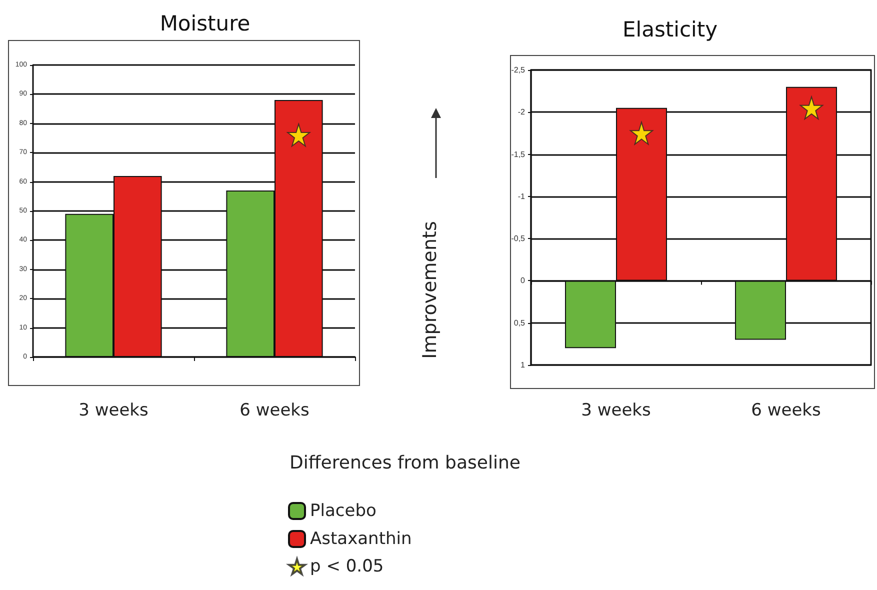  Describe the element at coordinates (343, 511) in the screenshot. I see `legend-label: Placebo` at that location.